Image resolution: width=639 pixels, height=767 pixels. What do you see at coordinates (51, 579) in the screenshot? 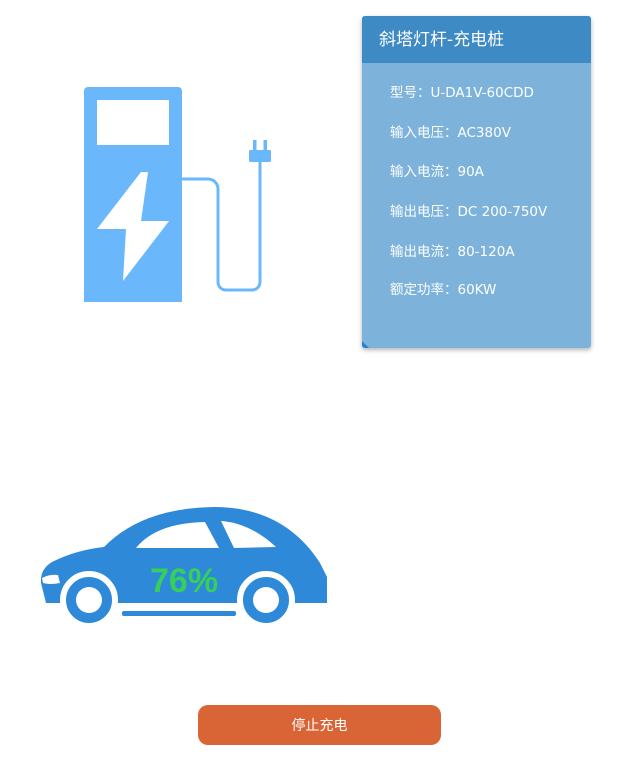
I see `car-bumper` at bounding box center [51, 579].